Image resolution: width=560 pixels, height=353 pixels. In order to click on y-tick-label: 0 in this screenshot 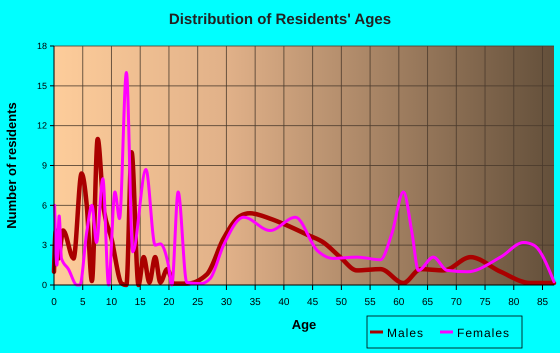, I will do `click(44, 285)`.